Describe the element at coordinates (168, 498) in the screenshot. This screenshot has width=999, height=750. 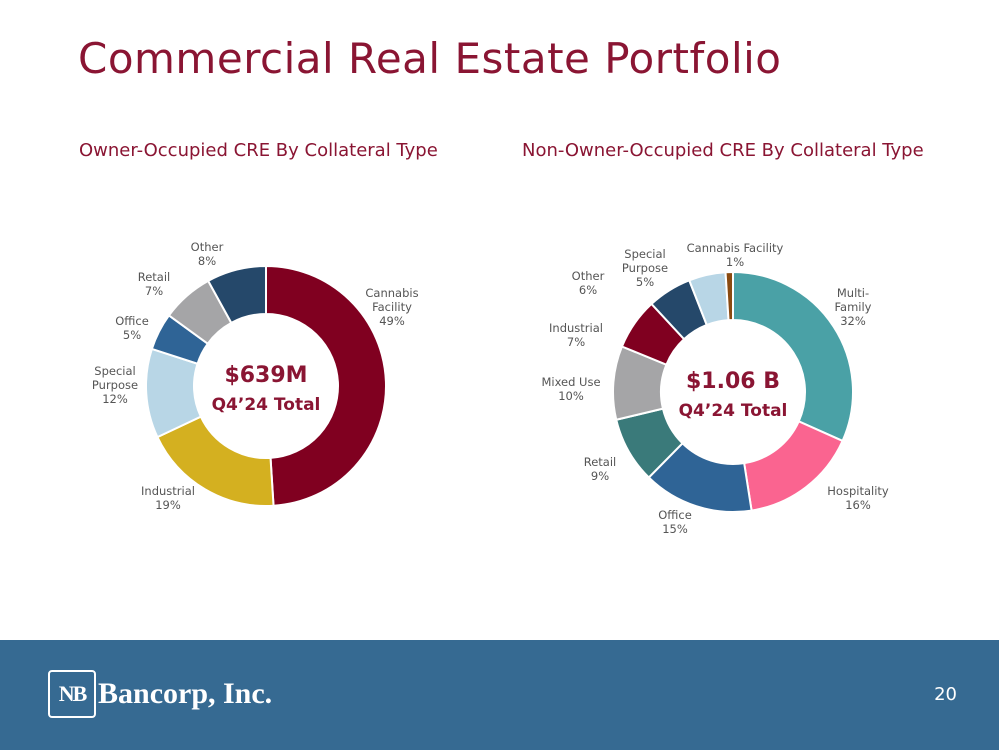
I see `slice-label-industrial: Industrial 19%` at that location.